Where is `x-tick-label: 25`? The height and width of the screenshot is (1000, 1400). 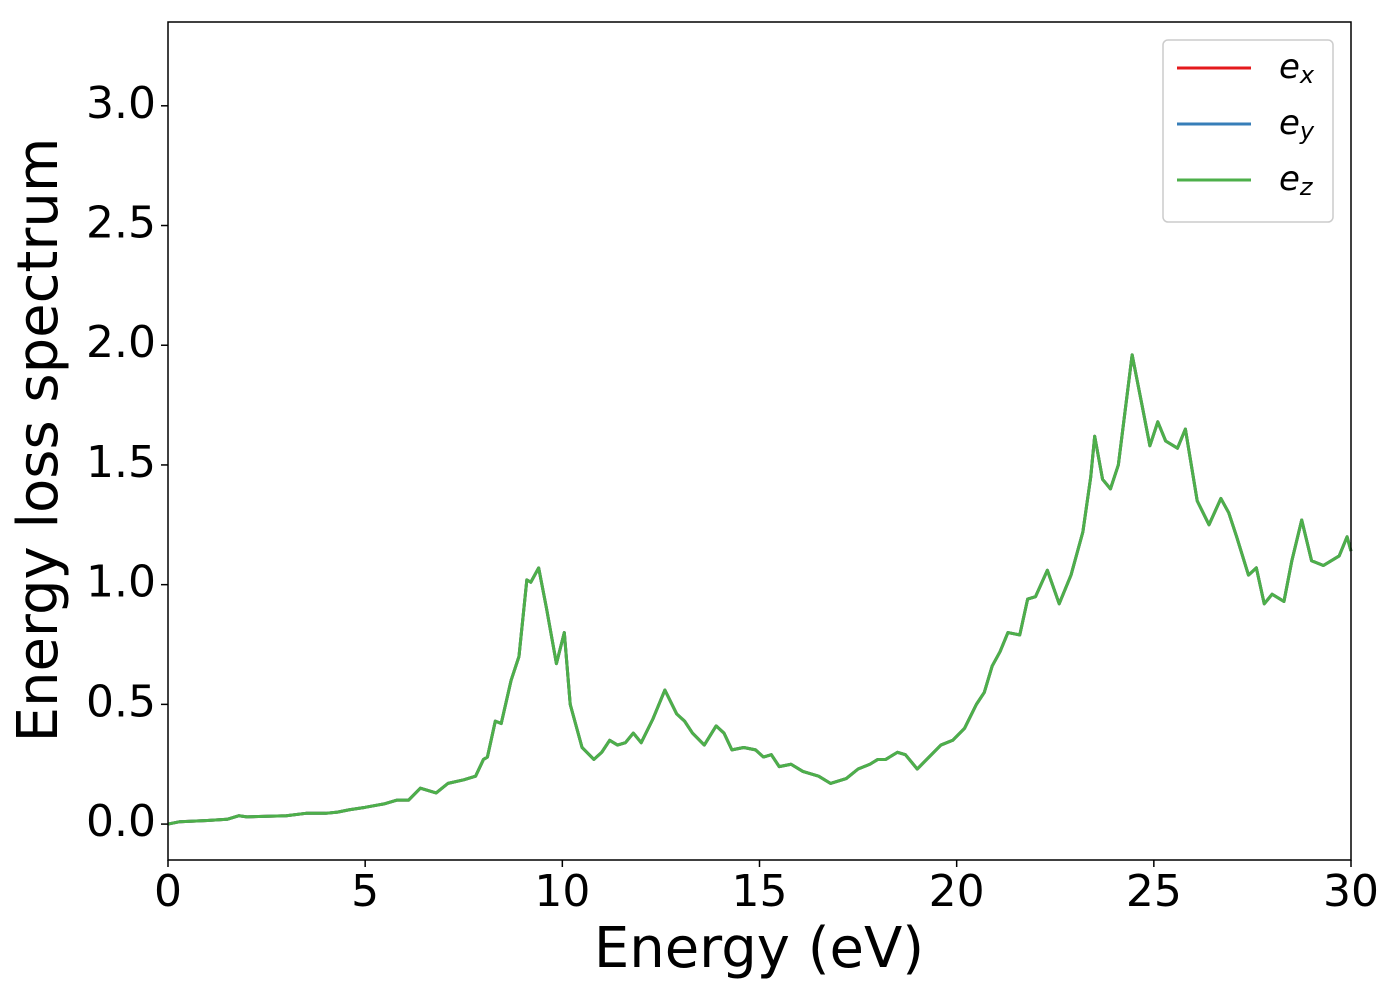
x-tick-label: 25 is located at coordinates (1154, 891).